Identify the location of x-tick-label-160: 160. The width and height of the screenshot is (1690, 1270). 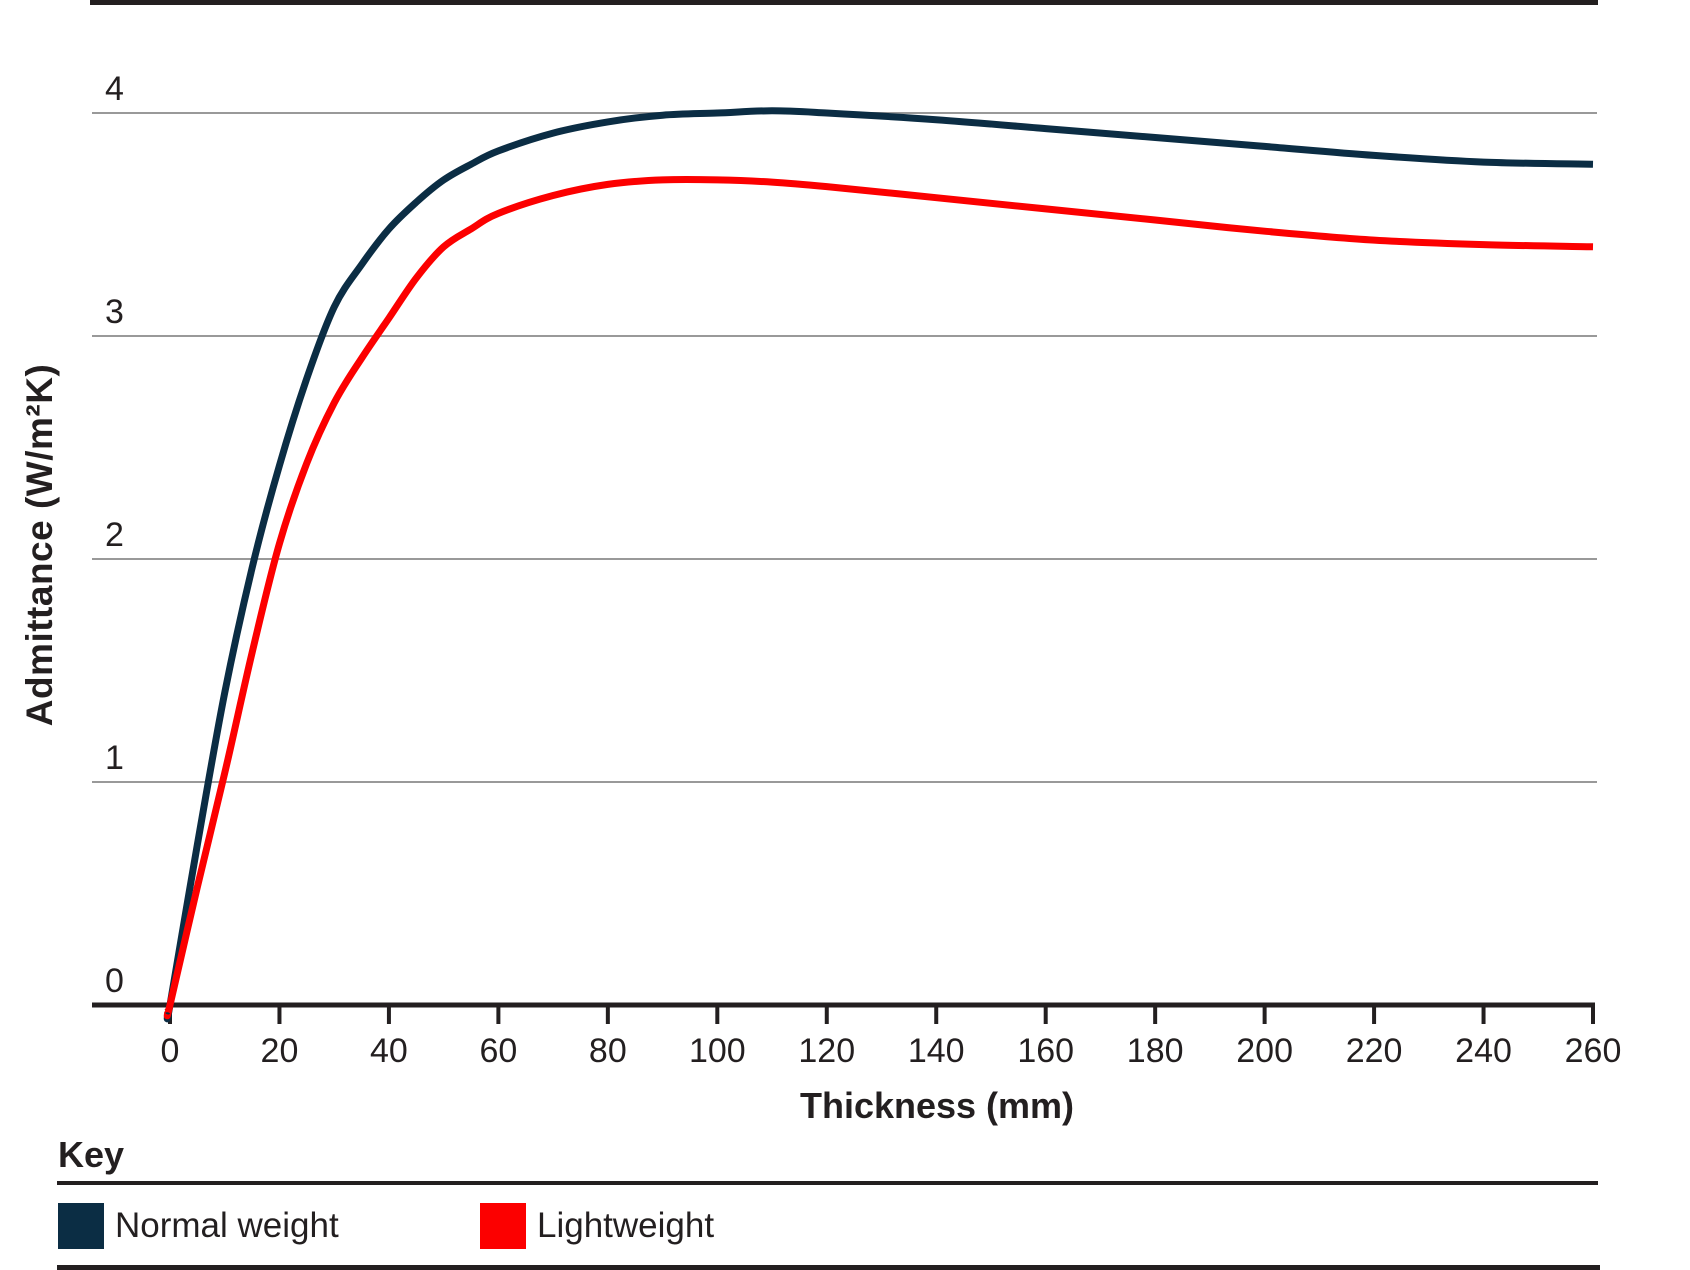
(1045, 1051).